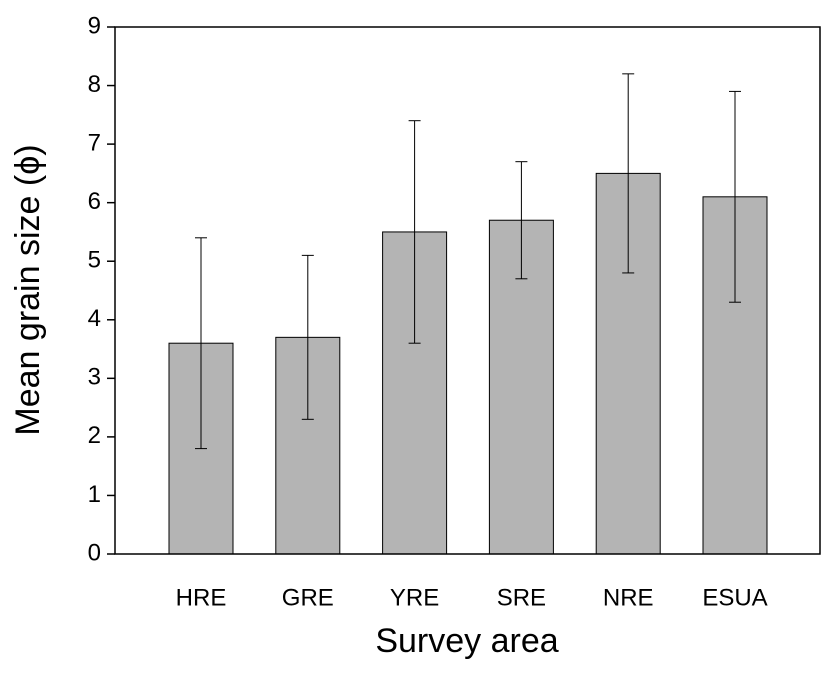  I want to click on x-tick-label: YRE, so click(414, 597).